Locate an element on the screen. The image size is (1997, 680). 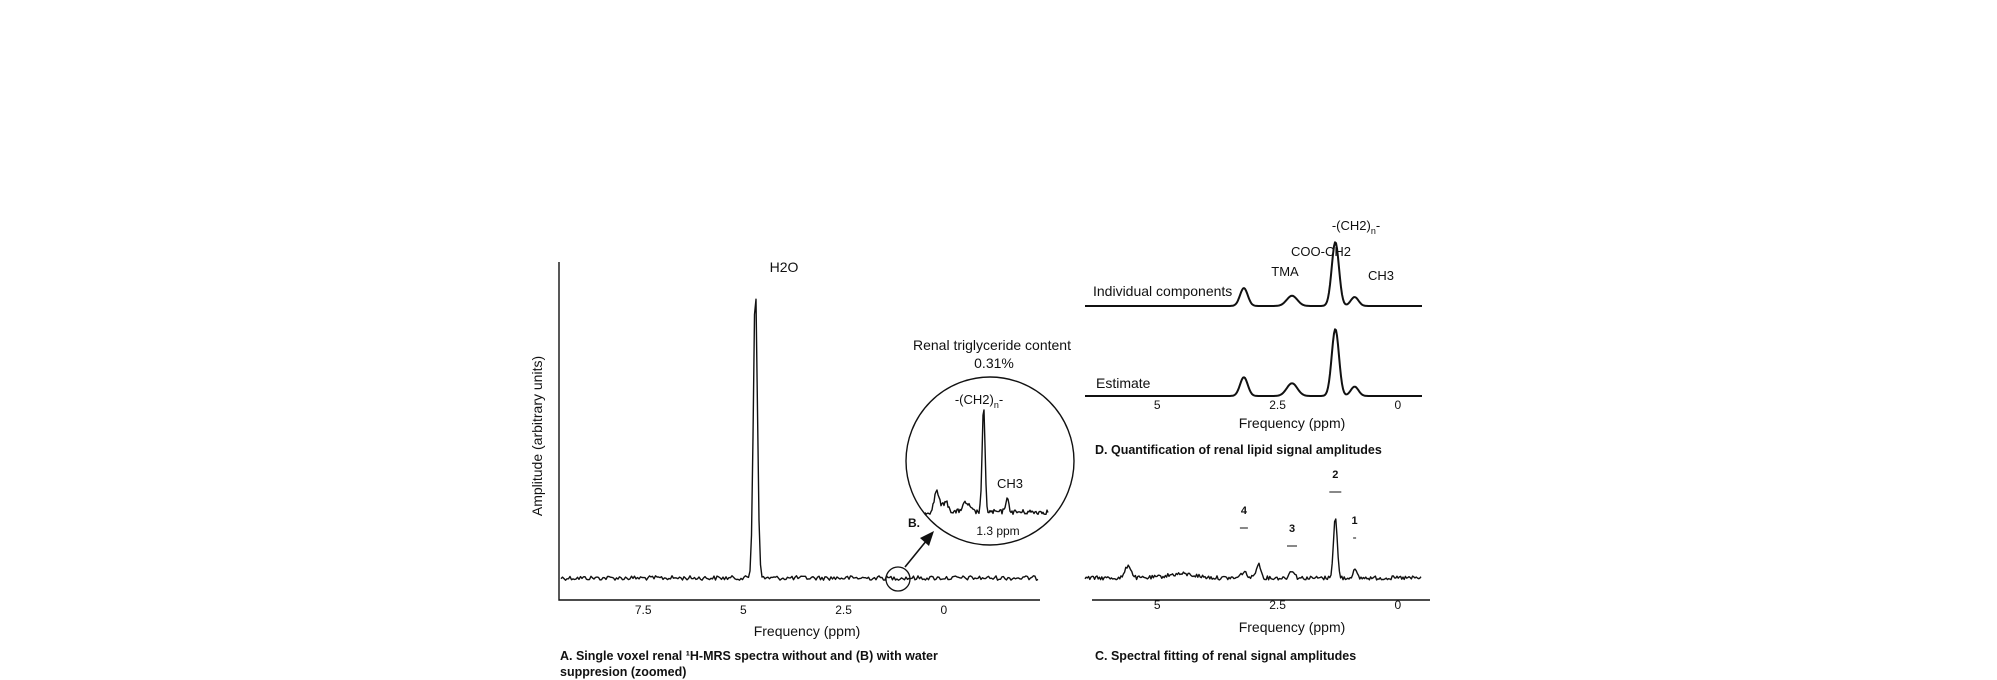
panel-d-estimate-line is located at coordinates (1253, 362).